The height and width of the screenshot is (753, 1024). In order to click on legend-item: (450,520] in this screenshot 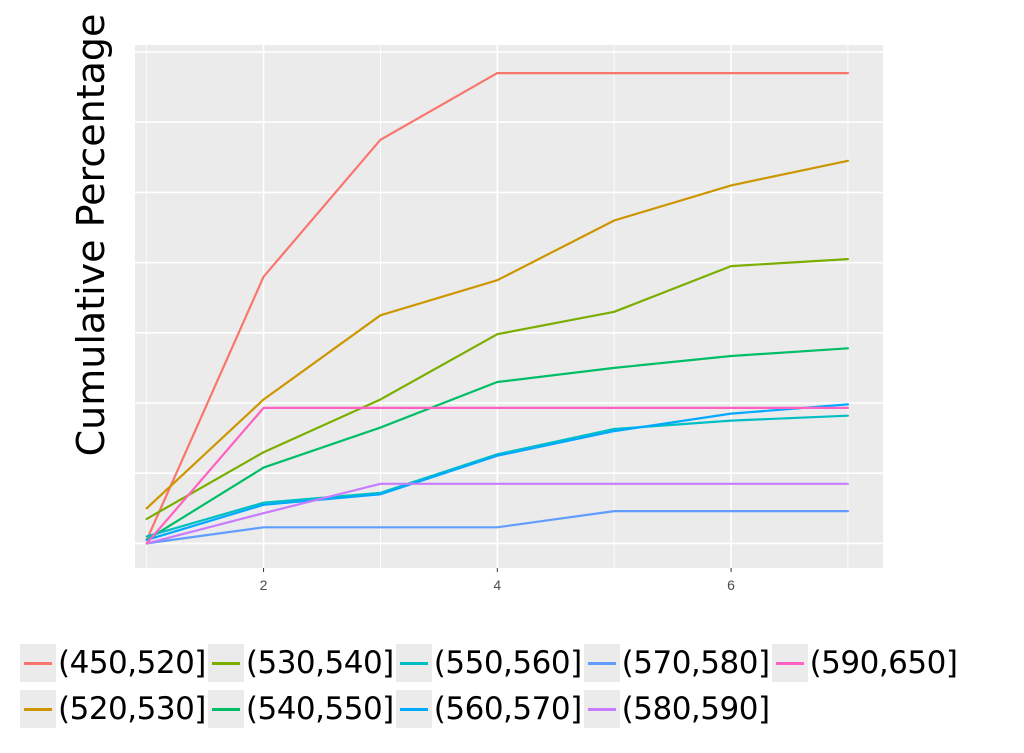, I will do `click(113, 663)`.